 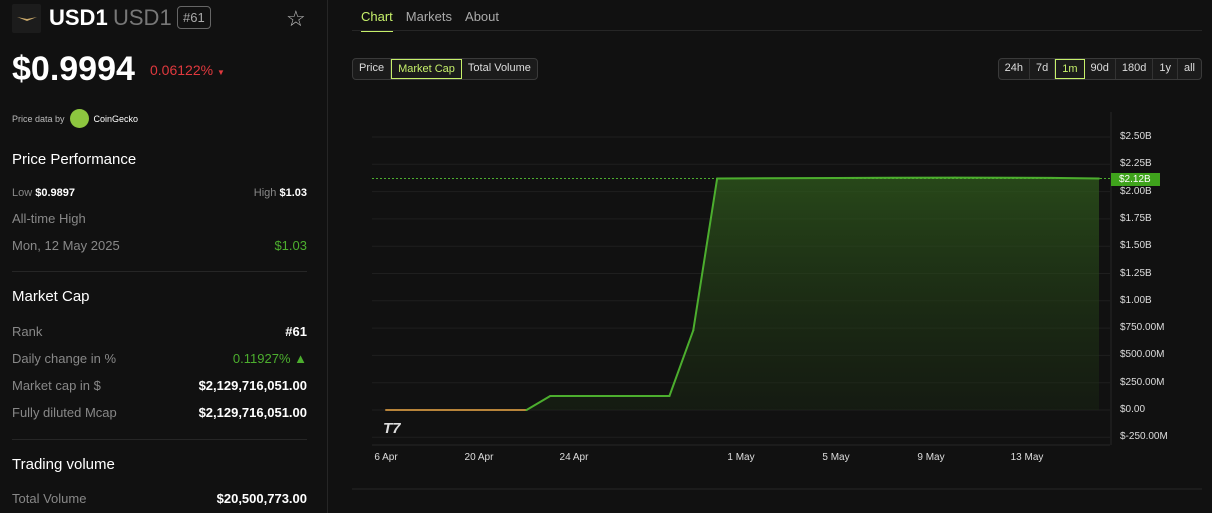 I want to click on stat-value: #61, so click(x=296, y=331).